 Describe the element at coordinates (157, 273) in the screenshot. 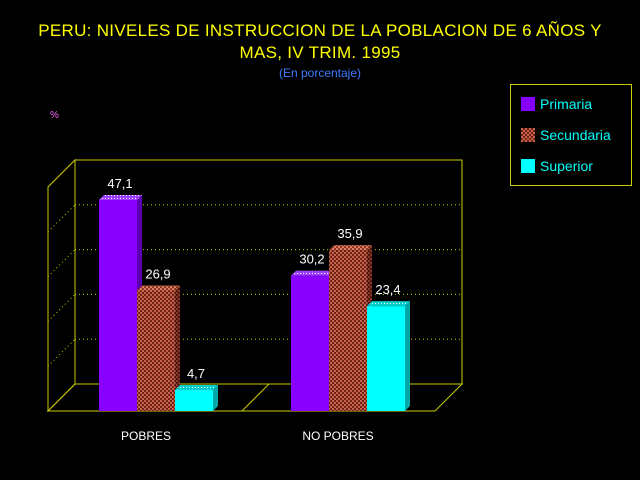

I see `data-label-secundaria-0: 26,9` at that location.